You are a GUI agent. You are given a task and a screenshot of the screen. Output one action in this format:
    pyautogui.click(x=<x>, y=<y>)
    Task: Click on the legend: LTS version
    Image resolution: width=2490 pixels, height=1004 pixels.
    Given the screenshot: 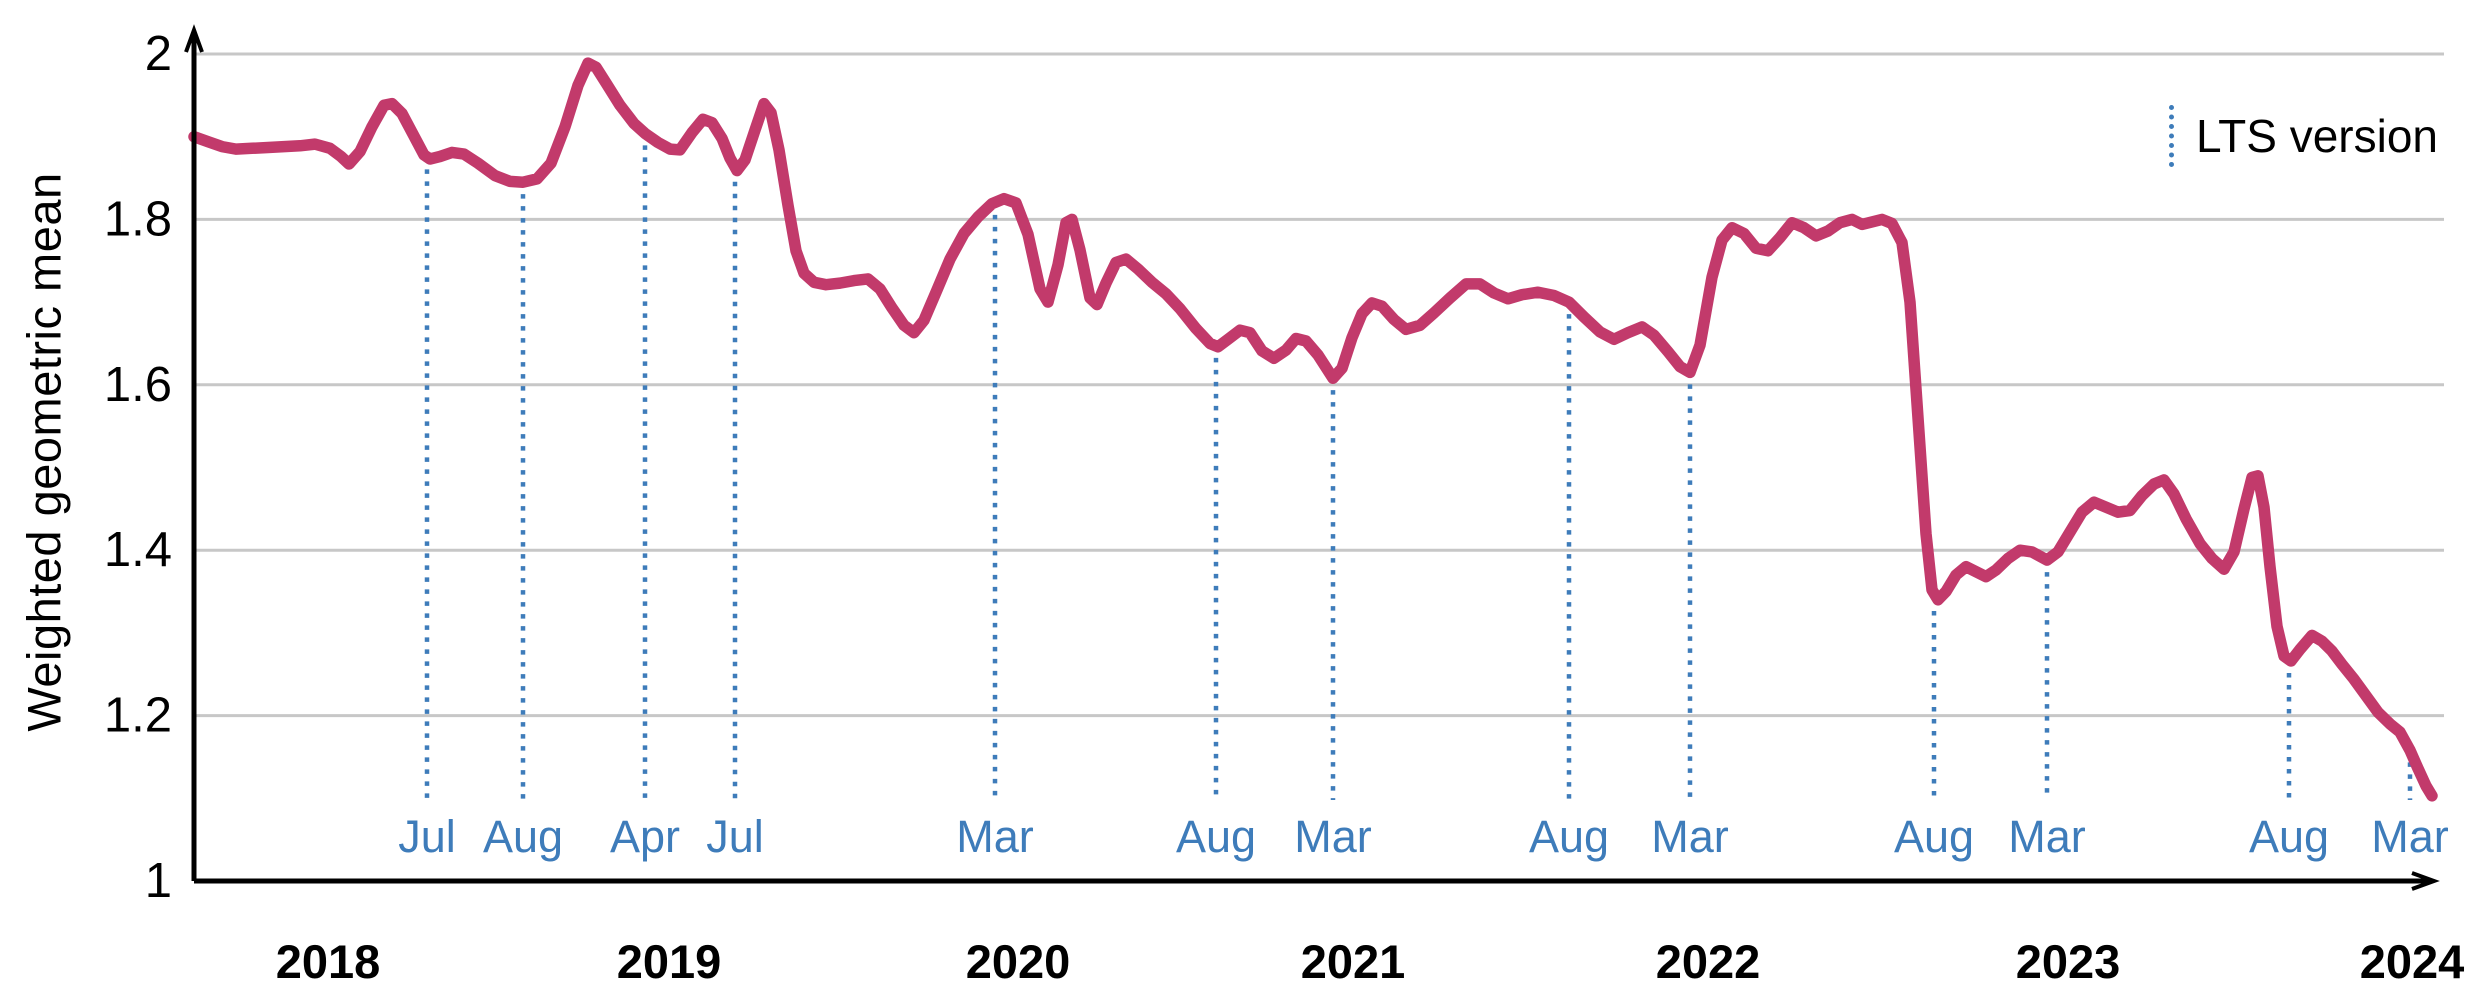 What is the action you would take?
    pyautogui.click(x=2303, y=136)
    